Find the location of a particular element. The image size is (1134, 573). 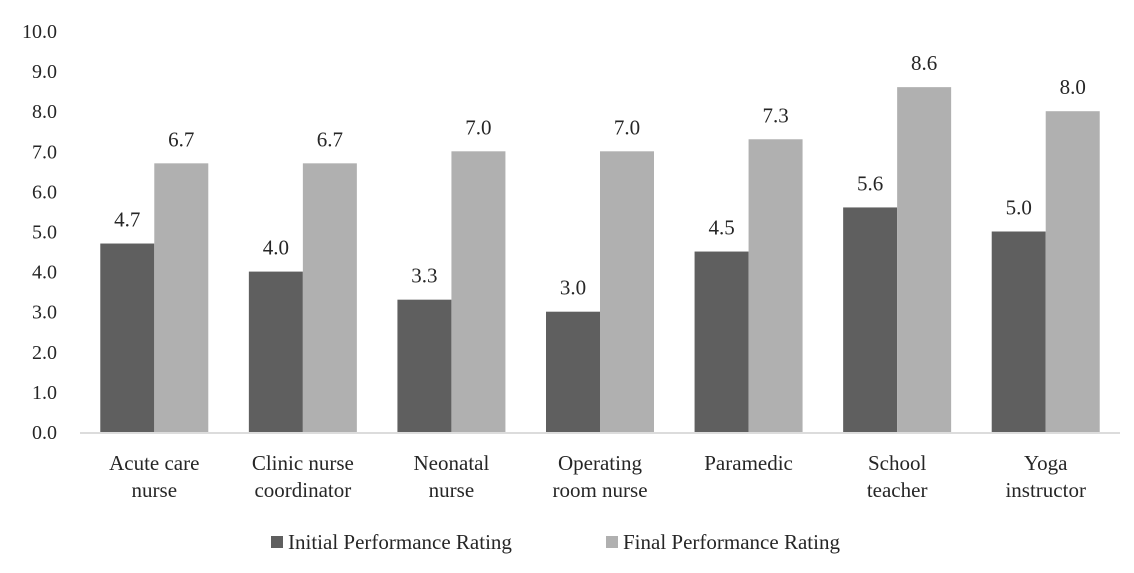

category-label-line: School is located at coordinates (897, 463).